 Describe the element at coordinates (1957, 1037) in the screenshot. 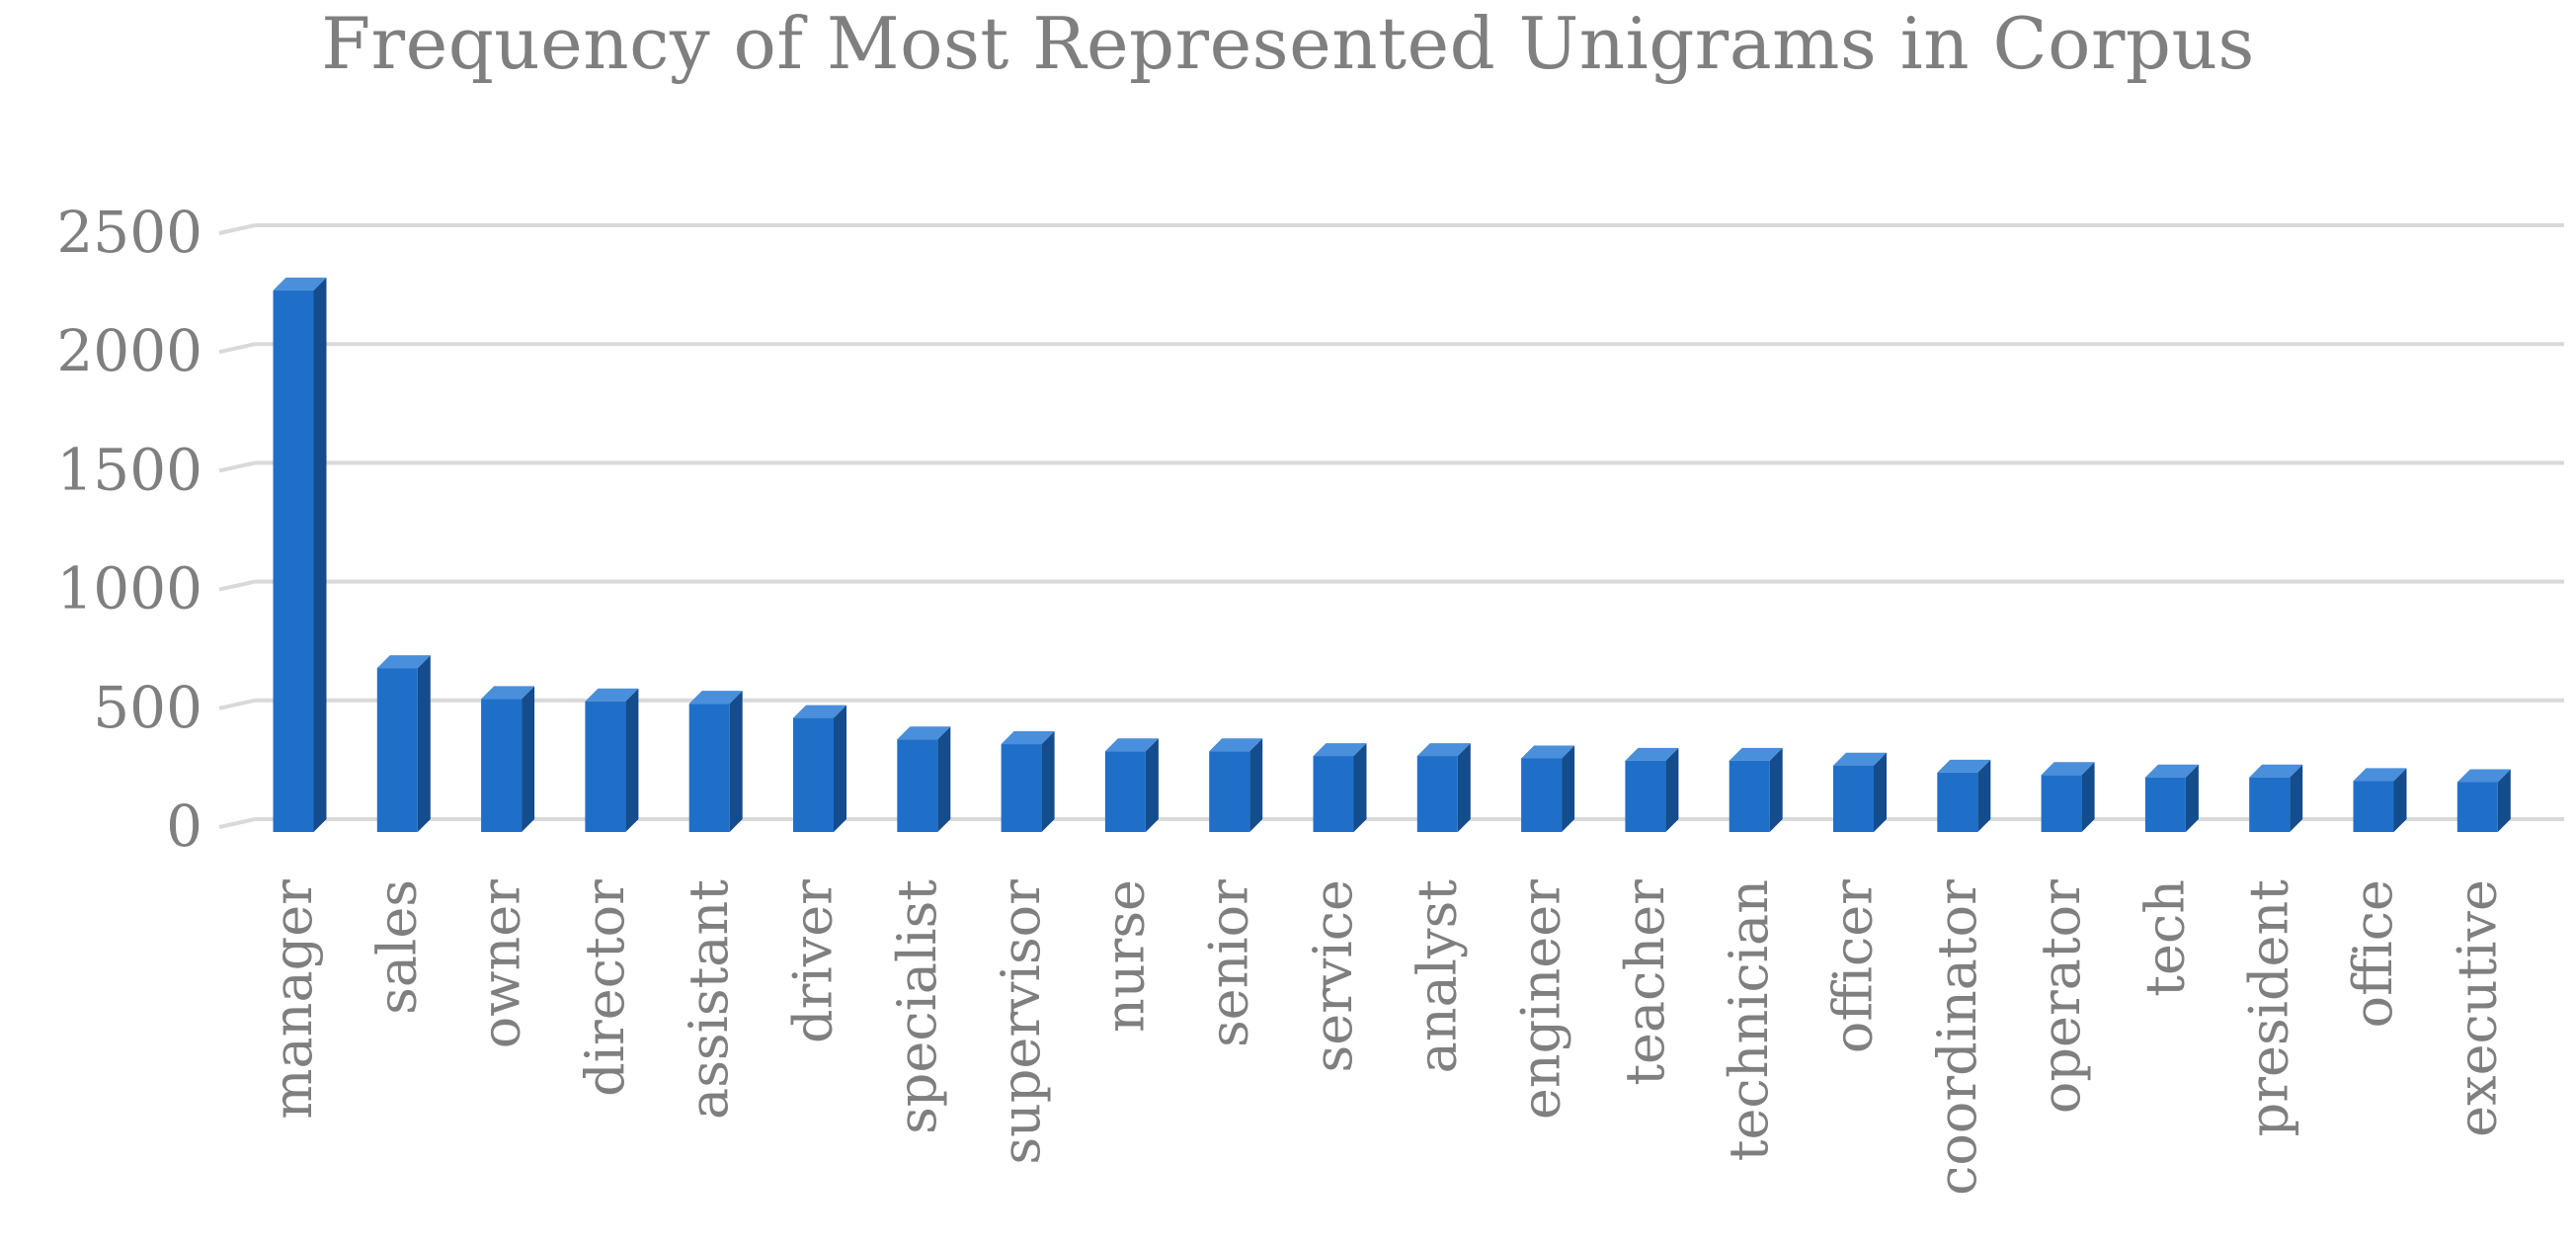

I see `x-tick-label-coordinator: coordinator` at that location.